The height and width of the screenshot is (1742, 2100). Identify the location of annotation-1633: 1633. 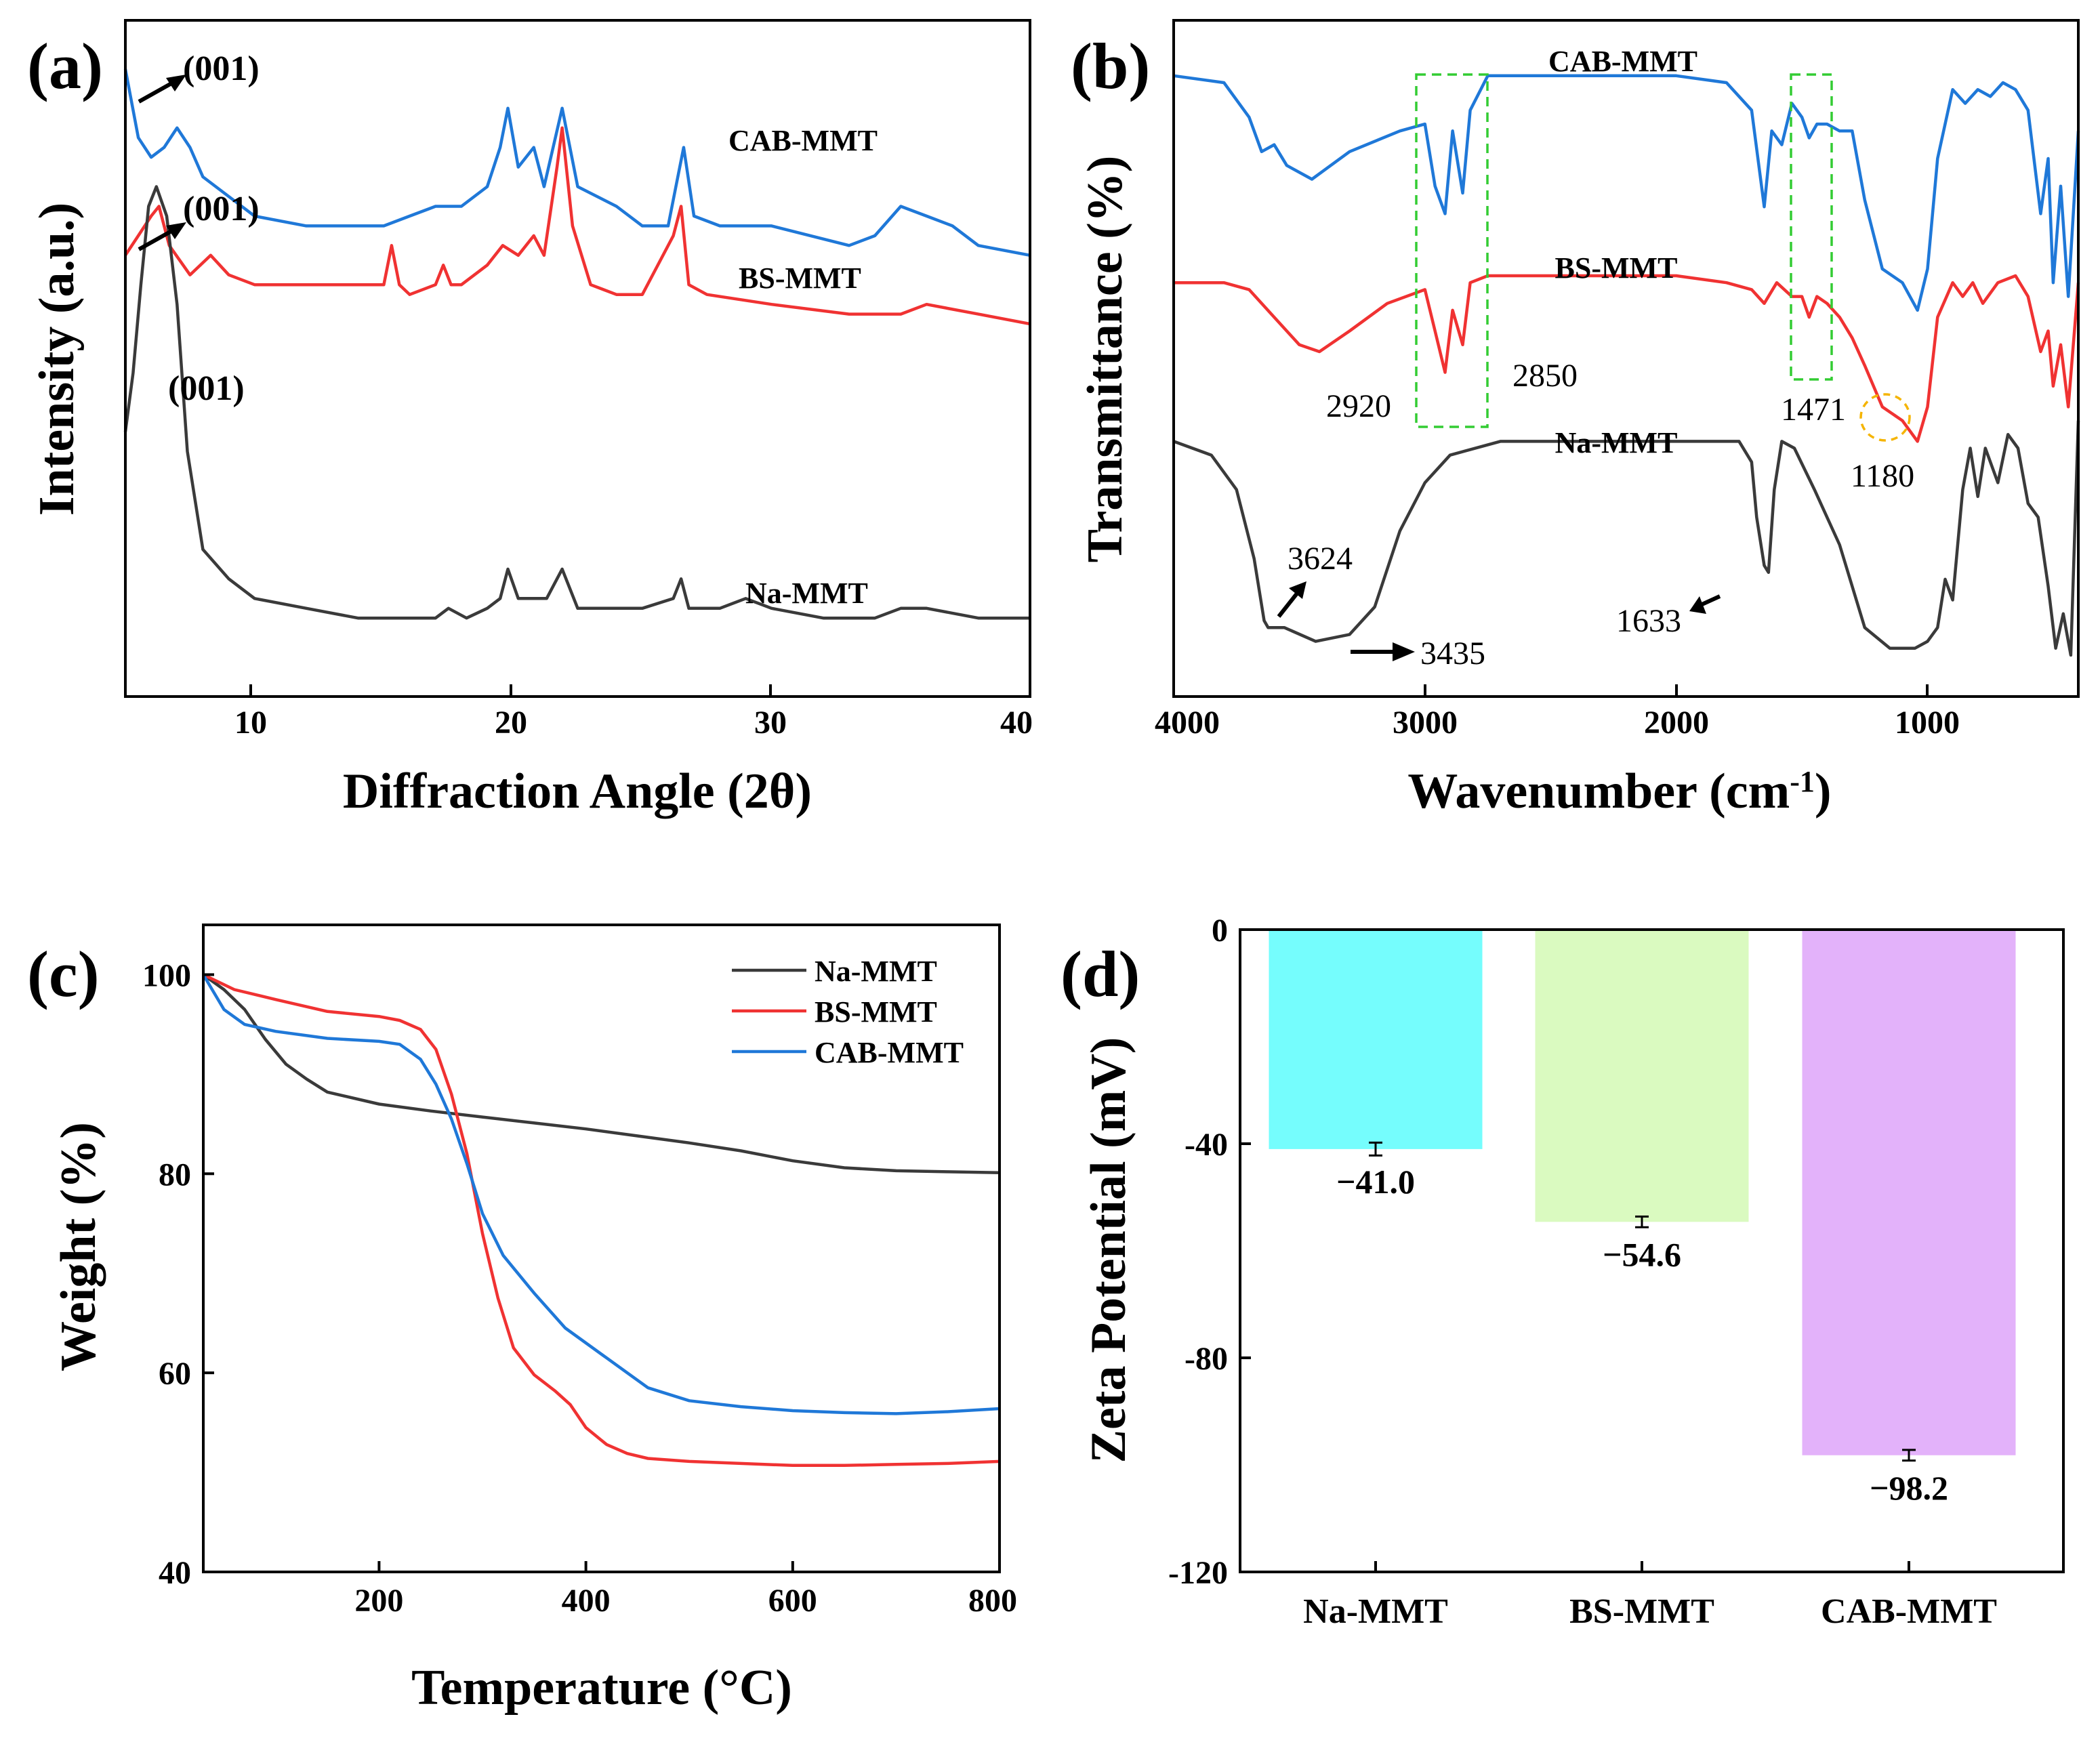
(1668, 616).